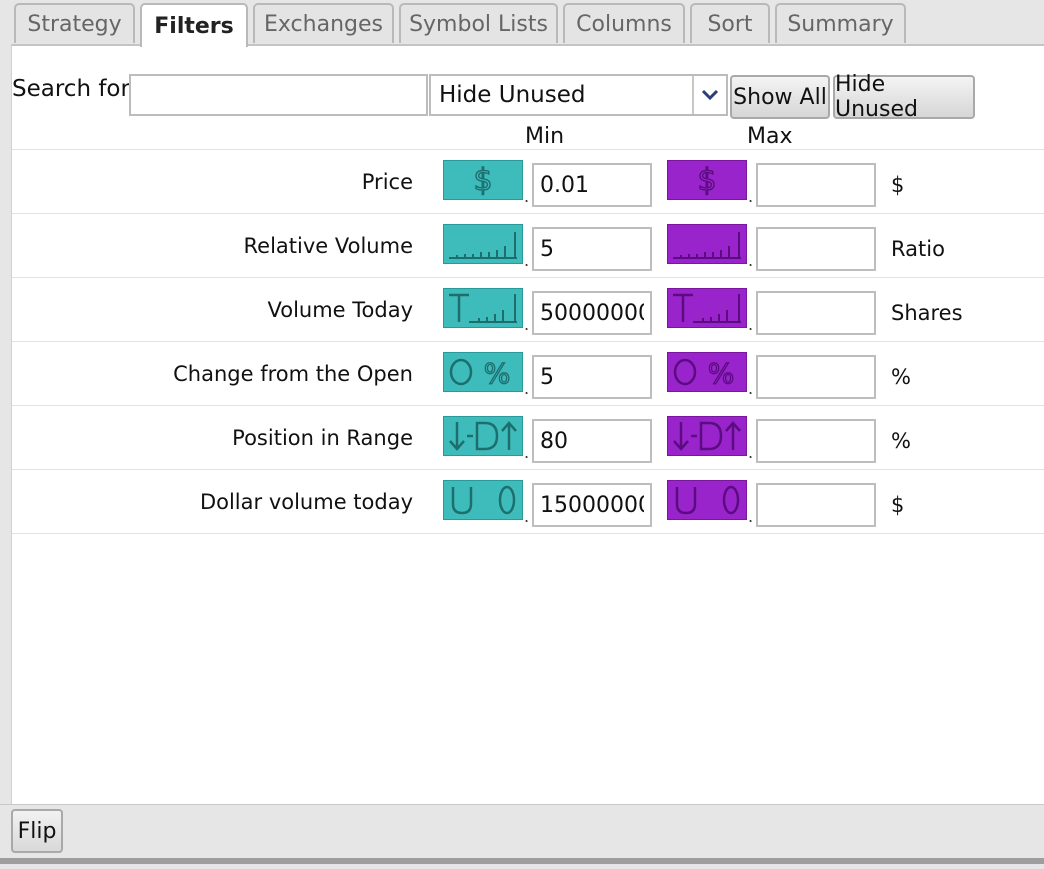 The width and height of the screenshot is (1044, 869). What do you see at coordinates (707, 500) in the screenshot?
I see `dollar-volume-max-dollar-volume-icon-button` at bounding box center [707, 500].